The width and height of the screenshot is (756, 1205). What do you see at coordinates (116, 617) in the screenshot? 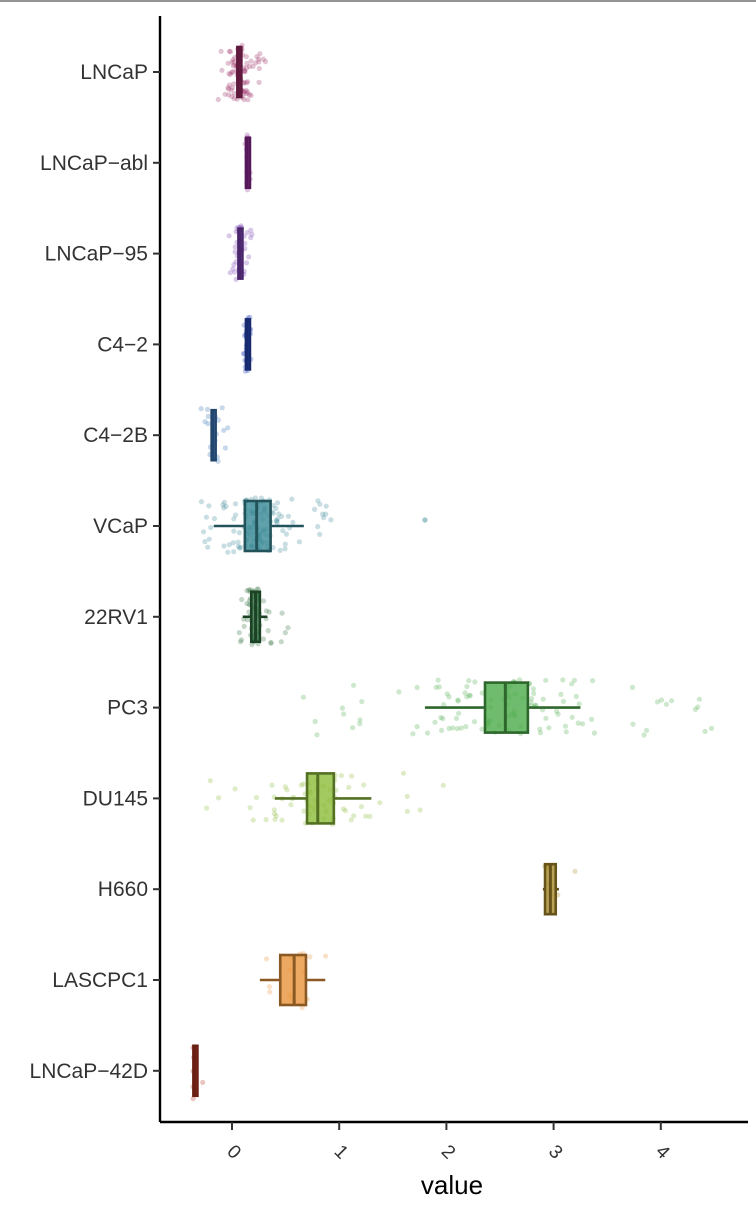
I see `y-tick-label-22rv1: 22RV1` at bounding box center [116, 617].